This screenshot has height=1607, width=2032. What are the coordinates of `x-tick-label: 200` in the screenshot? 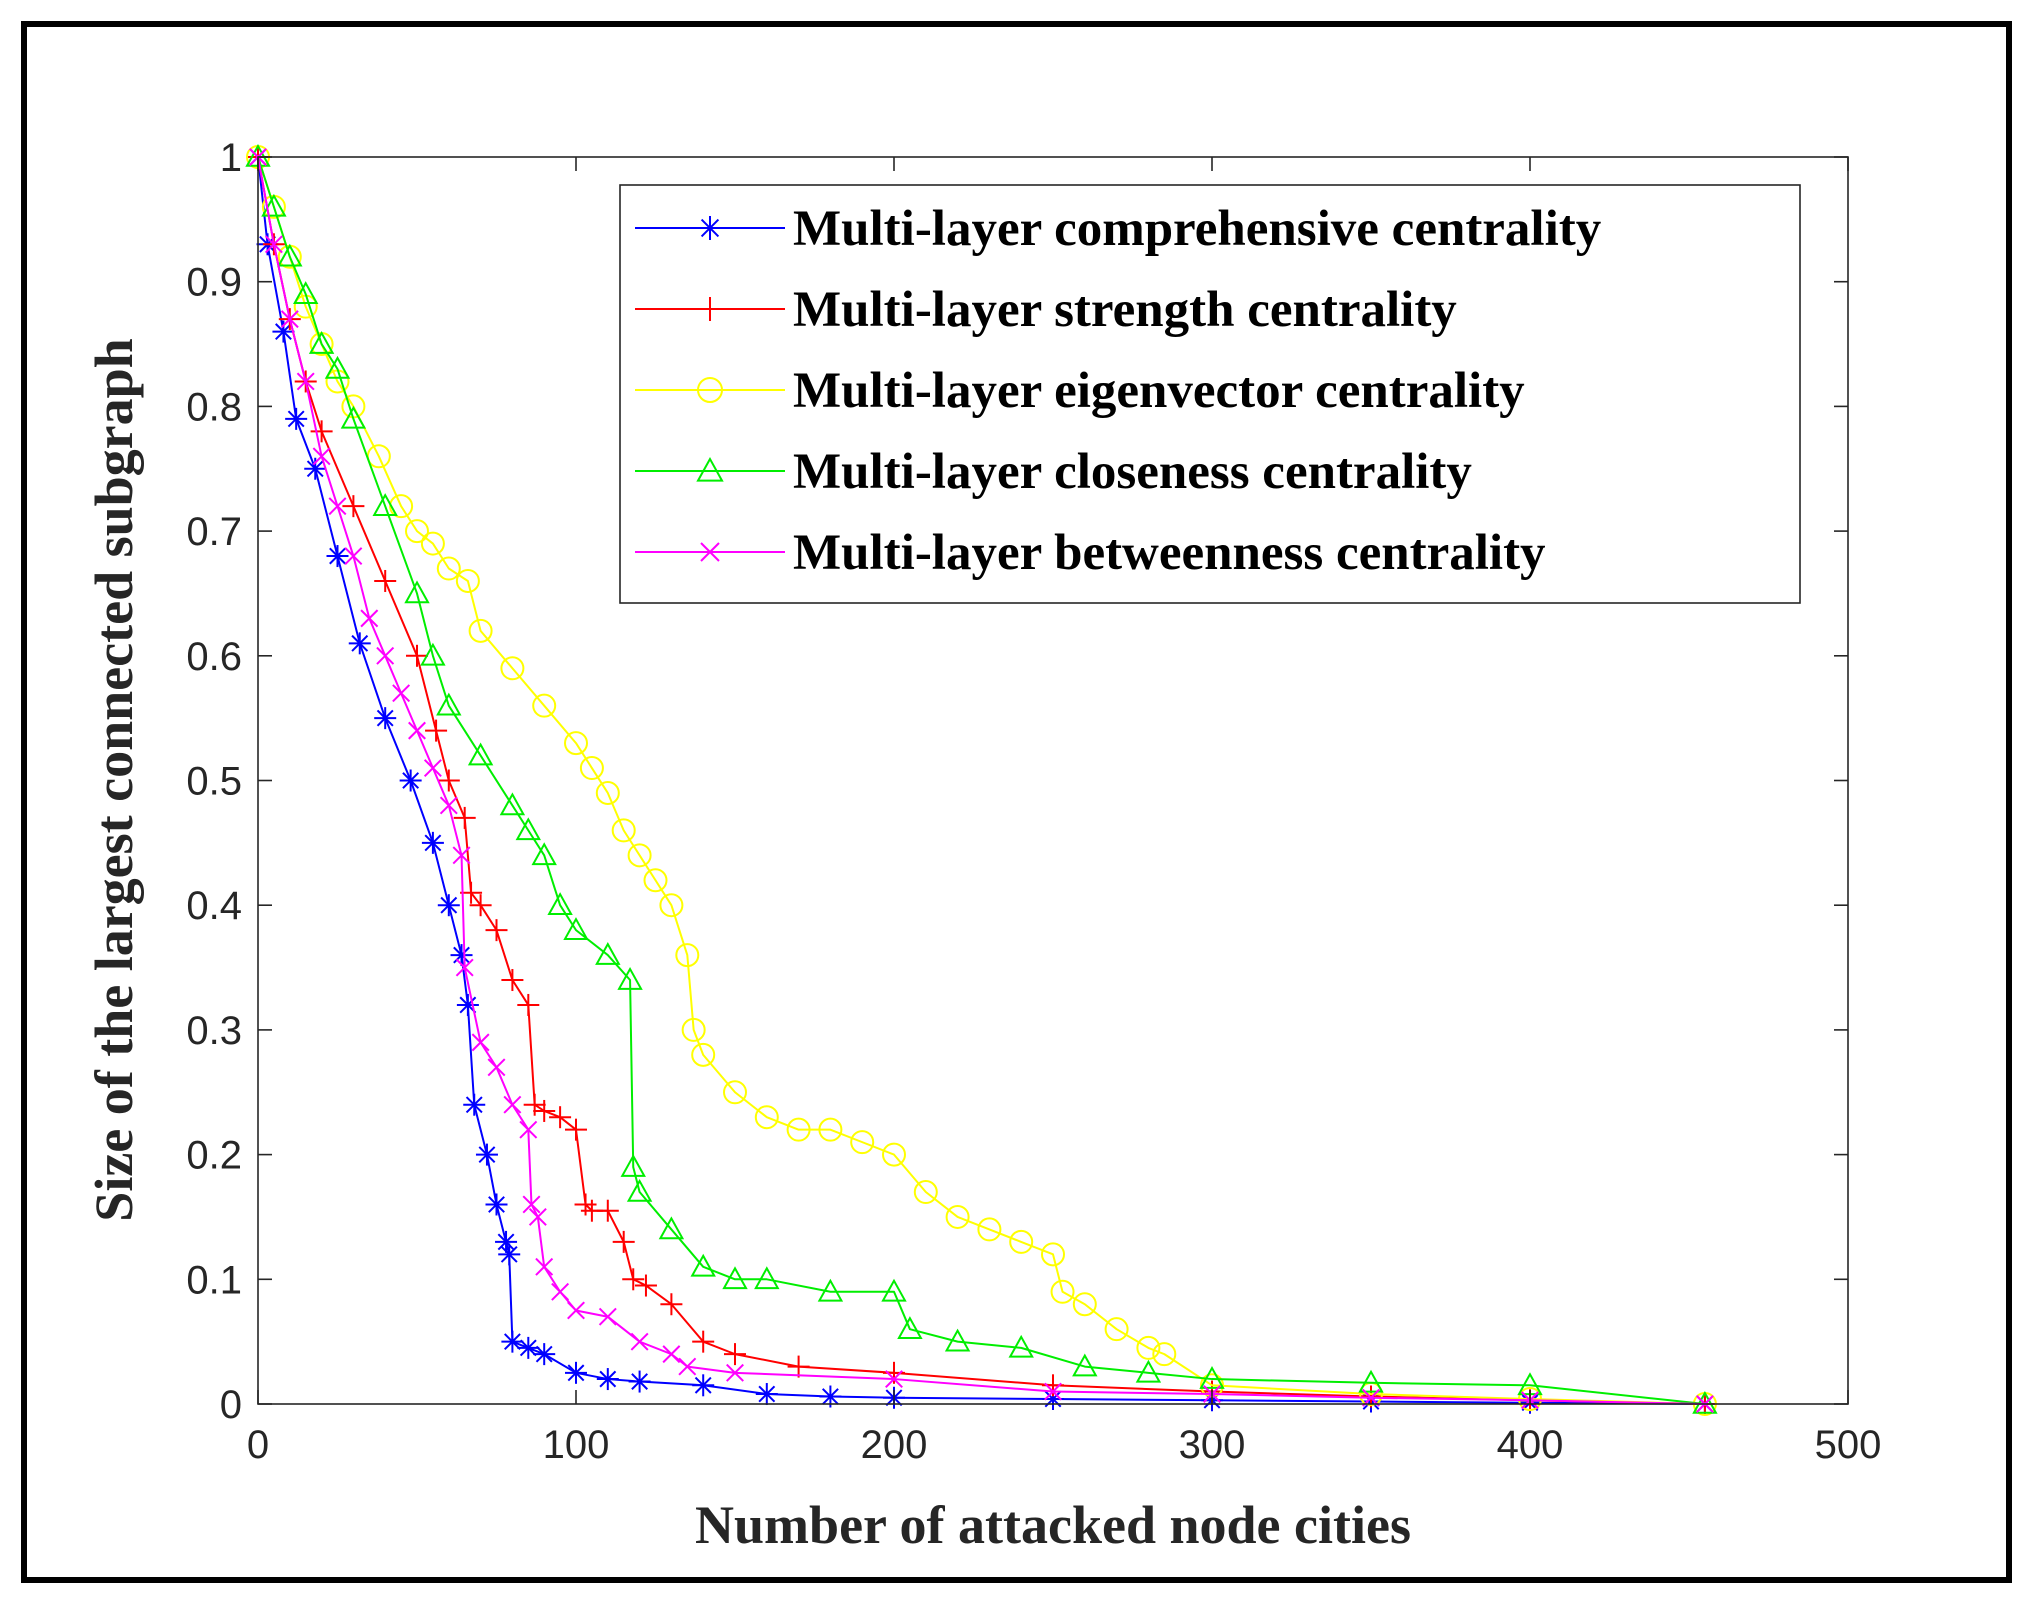 It's located at (894, 1445).